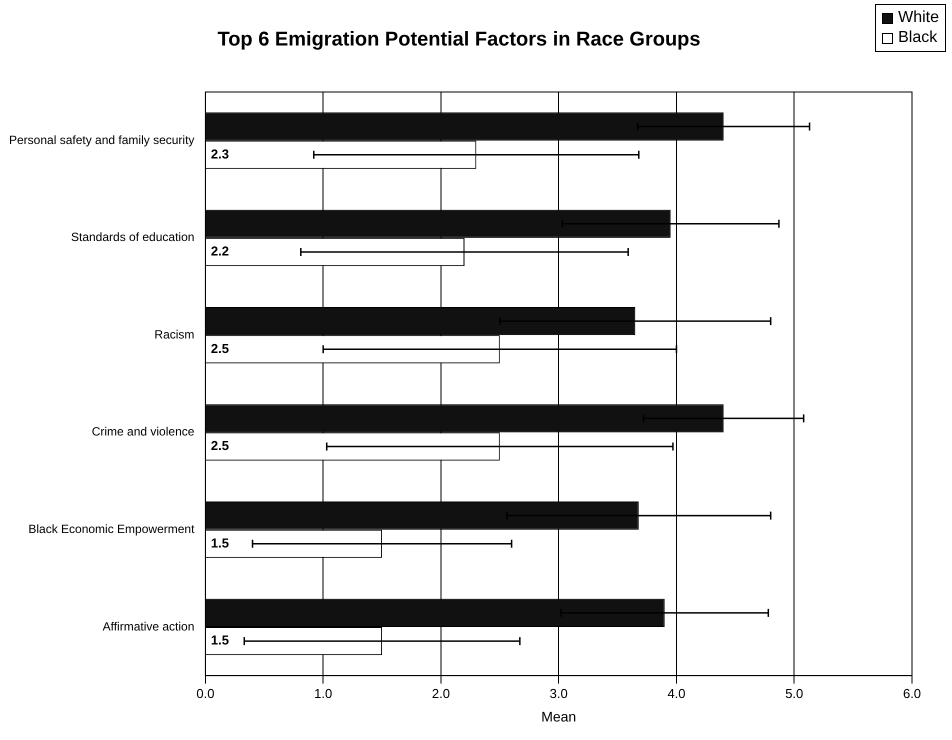 The image size is (952, 740). Describe the element at coordinates (219, 251) in the screenshot. I see `data-label: 2.2` at that location.